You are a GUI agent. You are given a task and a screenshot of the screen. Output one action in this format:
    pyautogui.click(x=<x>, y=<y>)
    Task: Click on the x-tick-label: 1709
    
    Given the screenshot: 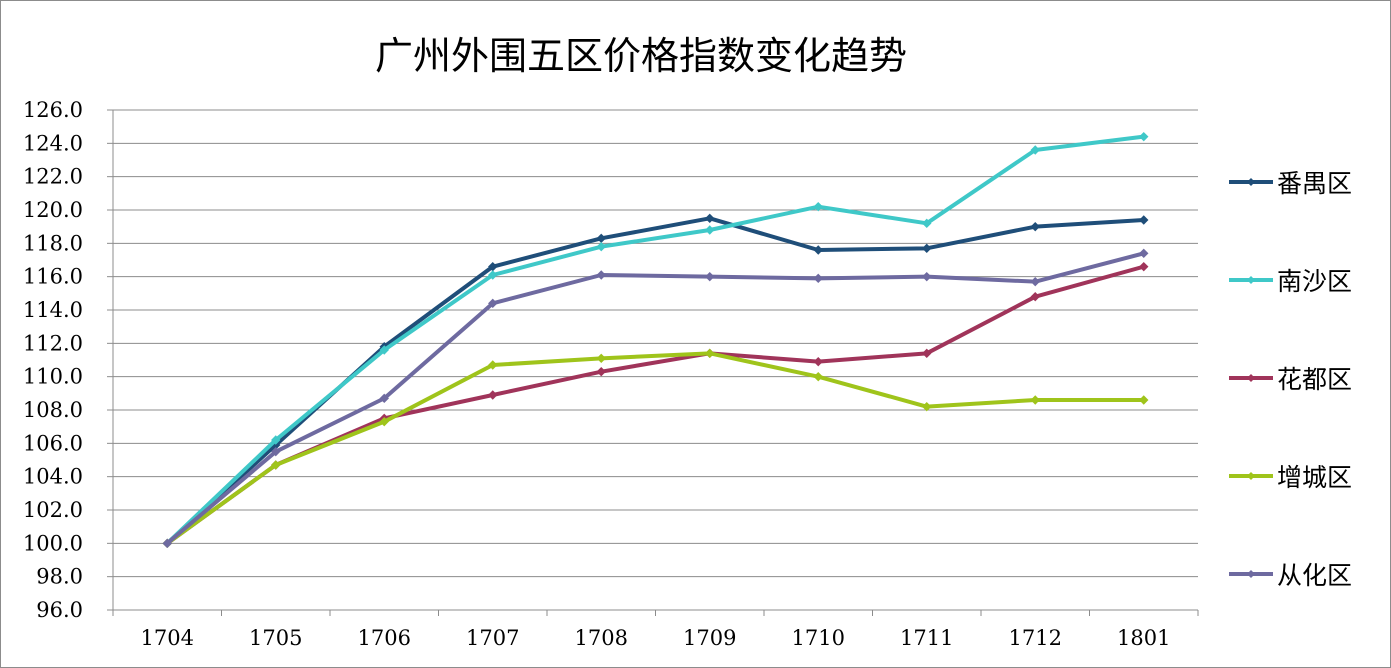 What is the action you would take?
    pyautogui.click(x=709, y=638)
    